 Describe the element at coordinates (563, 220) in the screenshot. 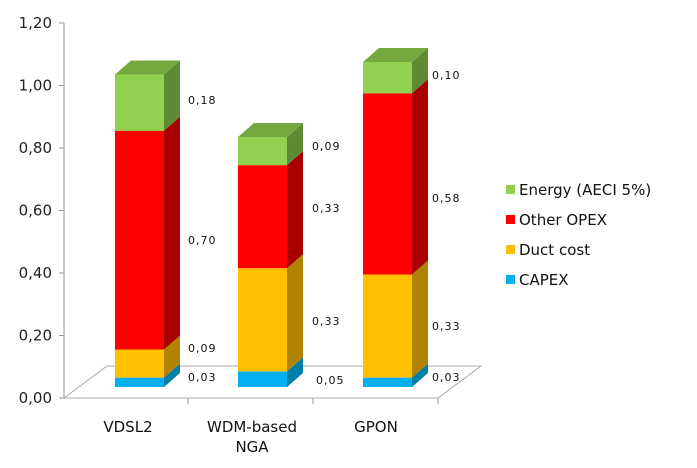

I see `legend-label: Other OPEX` at that location.